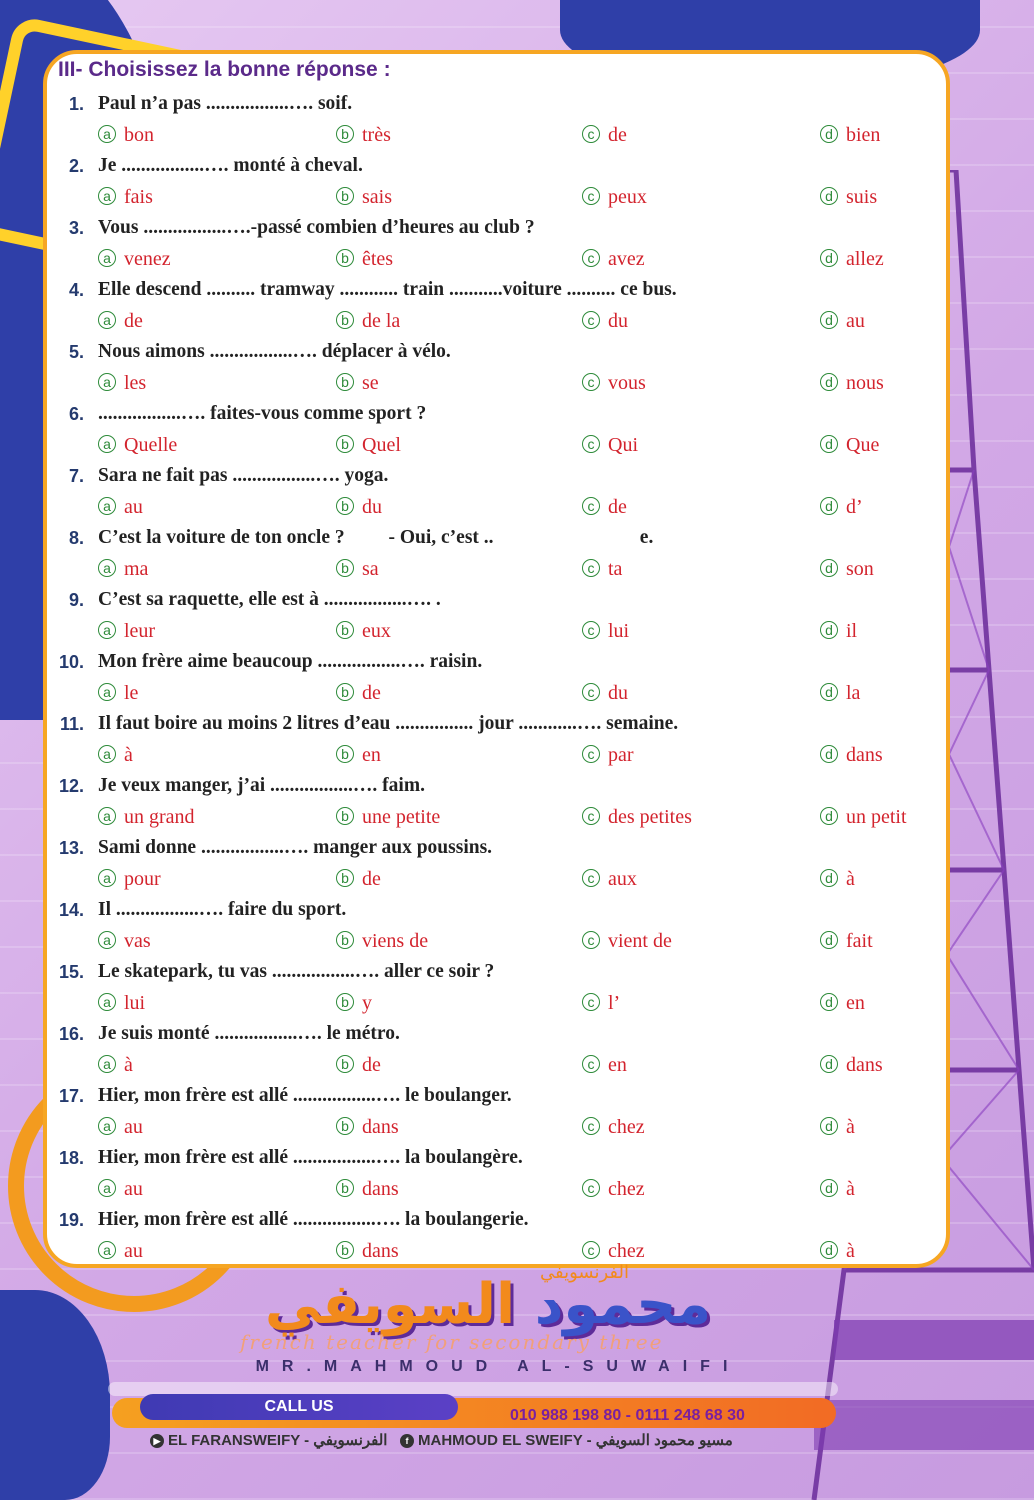 This screenshot has width=1034, height=1500. Describe the element at coordinates (122, 383) in the screenshot. I see `answer-option-a: a les` at that location.